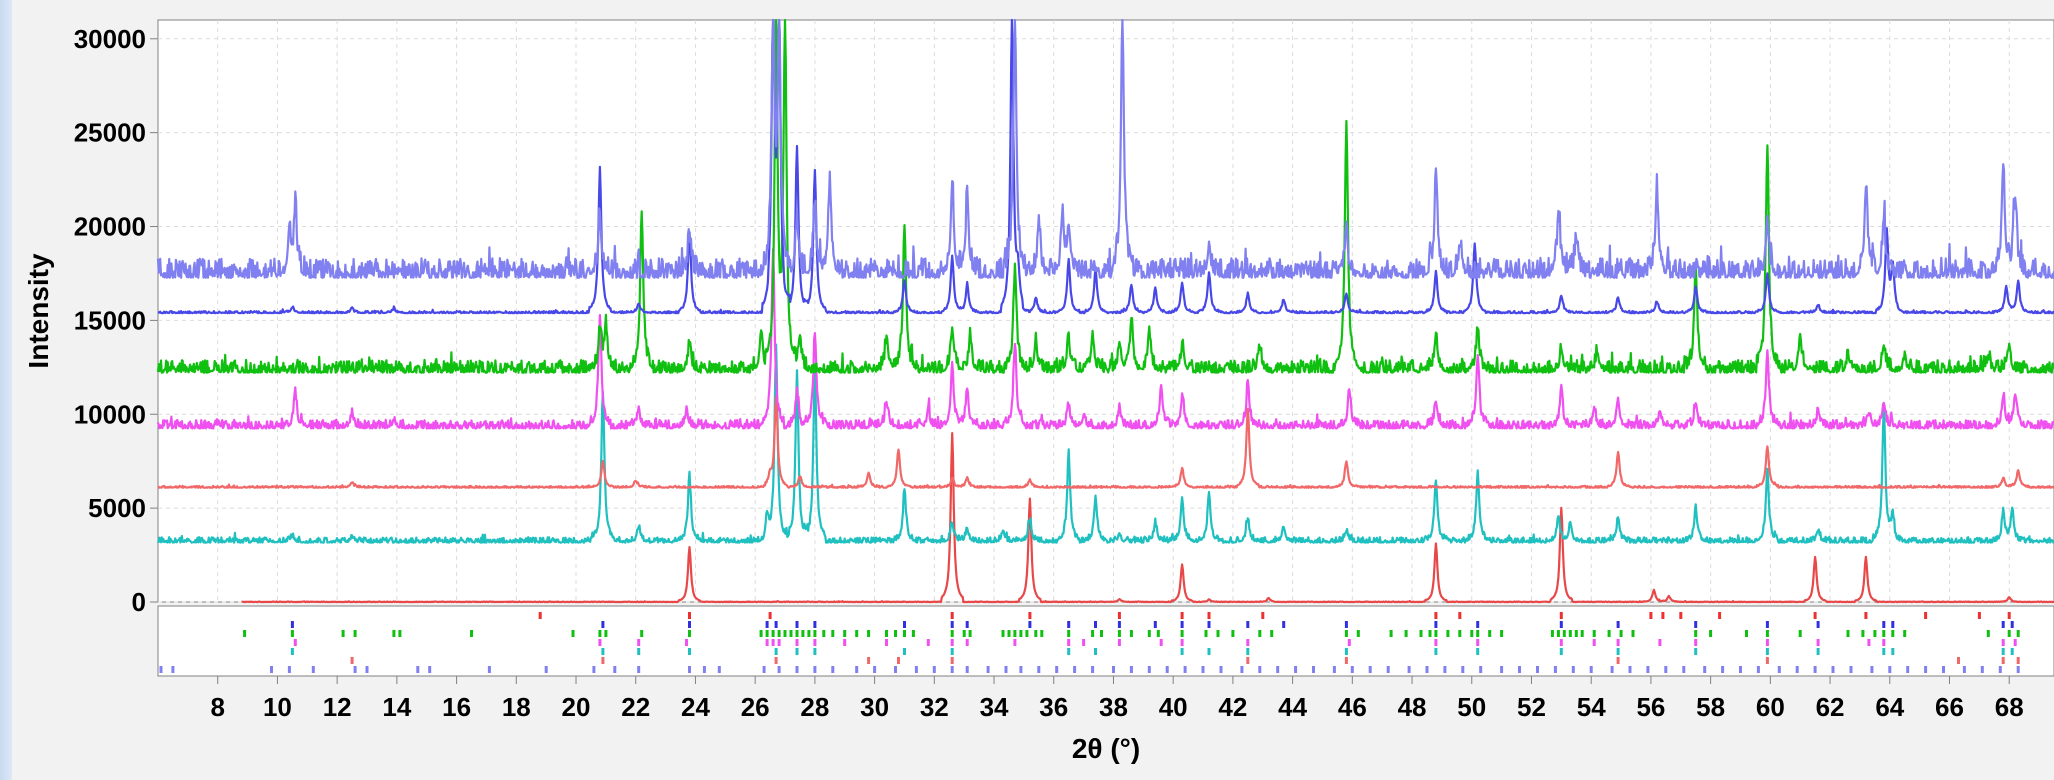 This screenshot has width=2054, height=780. Describe the element at coordinates (1531, 707) in the screenshot. I see `x-tick-label: 52` at that location.